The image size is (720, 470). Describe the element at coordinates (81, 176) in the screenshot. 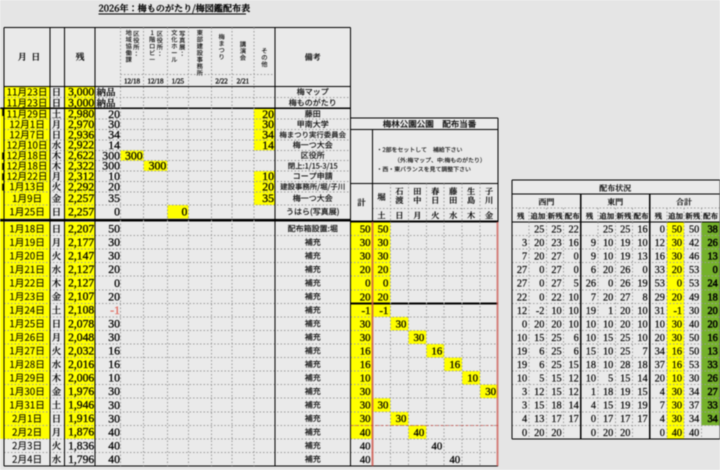

I see `svg-text: 2,312` at that location.